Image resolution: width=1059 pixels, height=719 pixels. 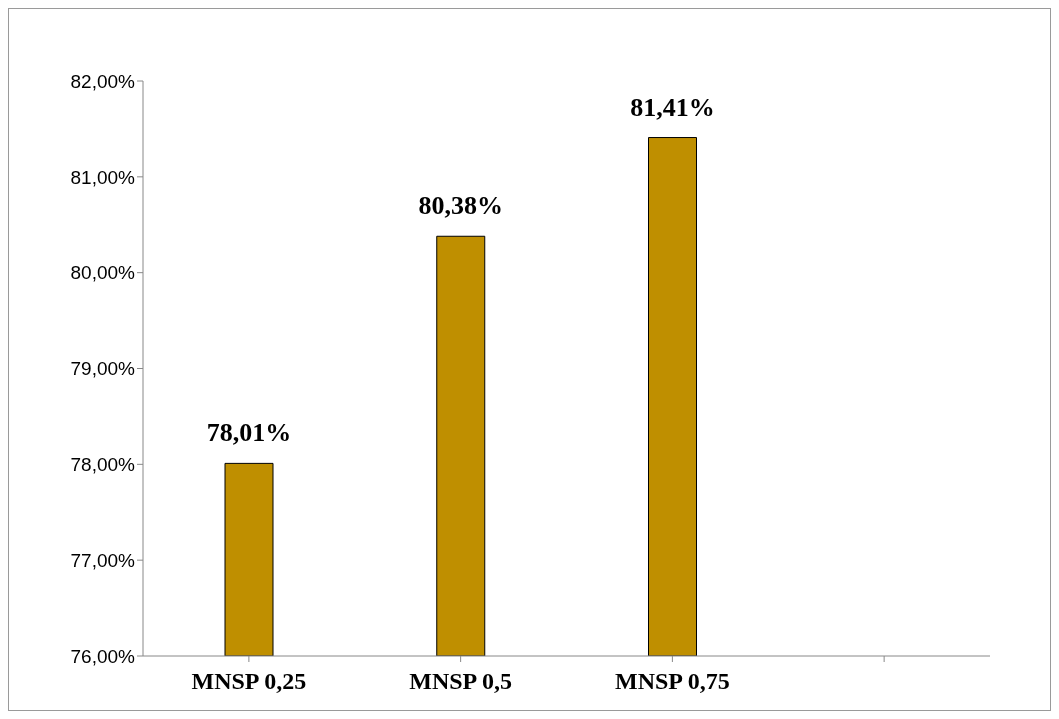 What do you see at coordinates (103, 560) in the screenshot?
I see `y-tick-label: 77,00%` at bounding box center [103, 560].